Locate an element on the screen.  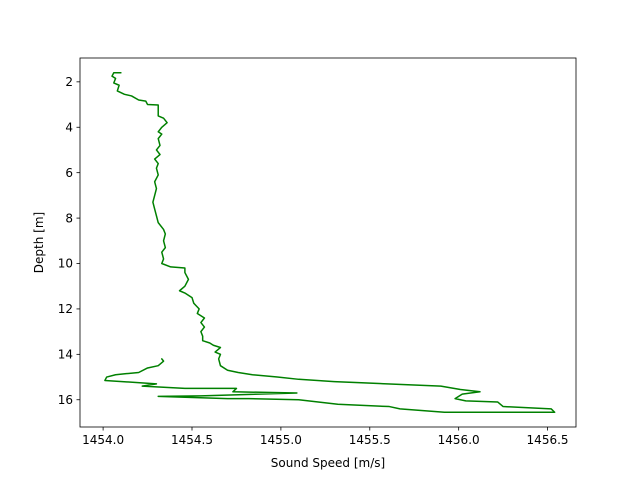
y-tick-label: 4 is located at coordinates (69, 127).